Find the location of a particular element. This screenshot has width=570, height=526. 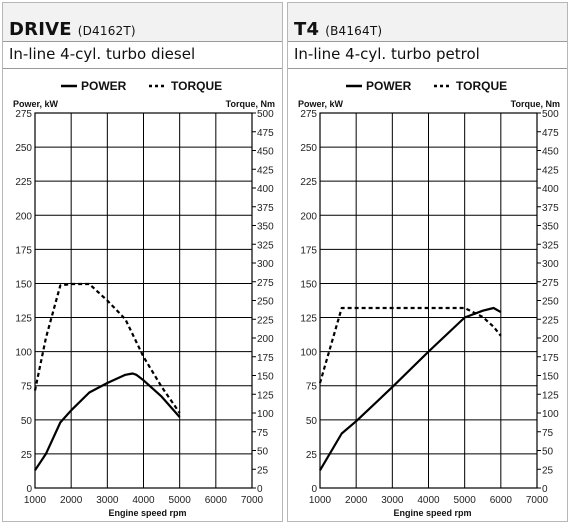

engine-name: T4 (B4164T) is located at coordinates (338, 29).